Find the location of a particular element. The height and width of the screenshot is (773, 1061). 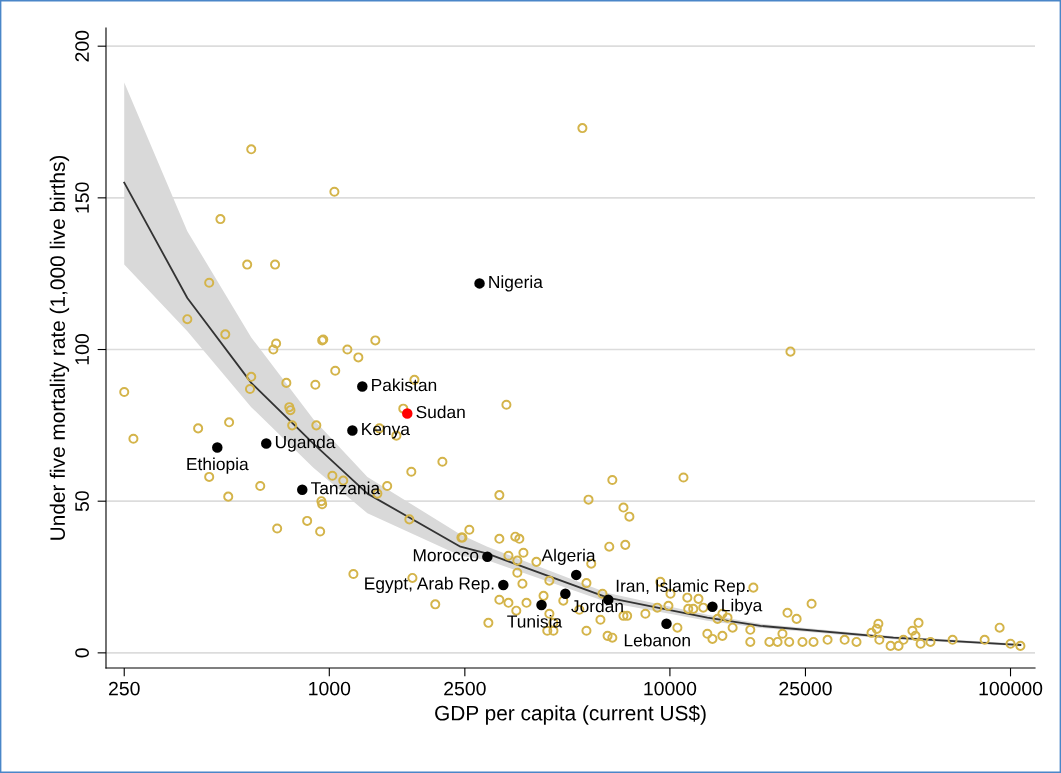

y-tick-label: 150 is located at coordinates (82, 197).